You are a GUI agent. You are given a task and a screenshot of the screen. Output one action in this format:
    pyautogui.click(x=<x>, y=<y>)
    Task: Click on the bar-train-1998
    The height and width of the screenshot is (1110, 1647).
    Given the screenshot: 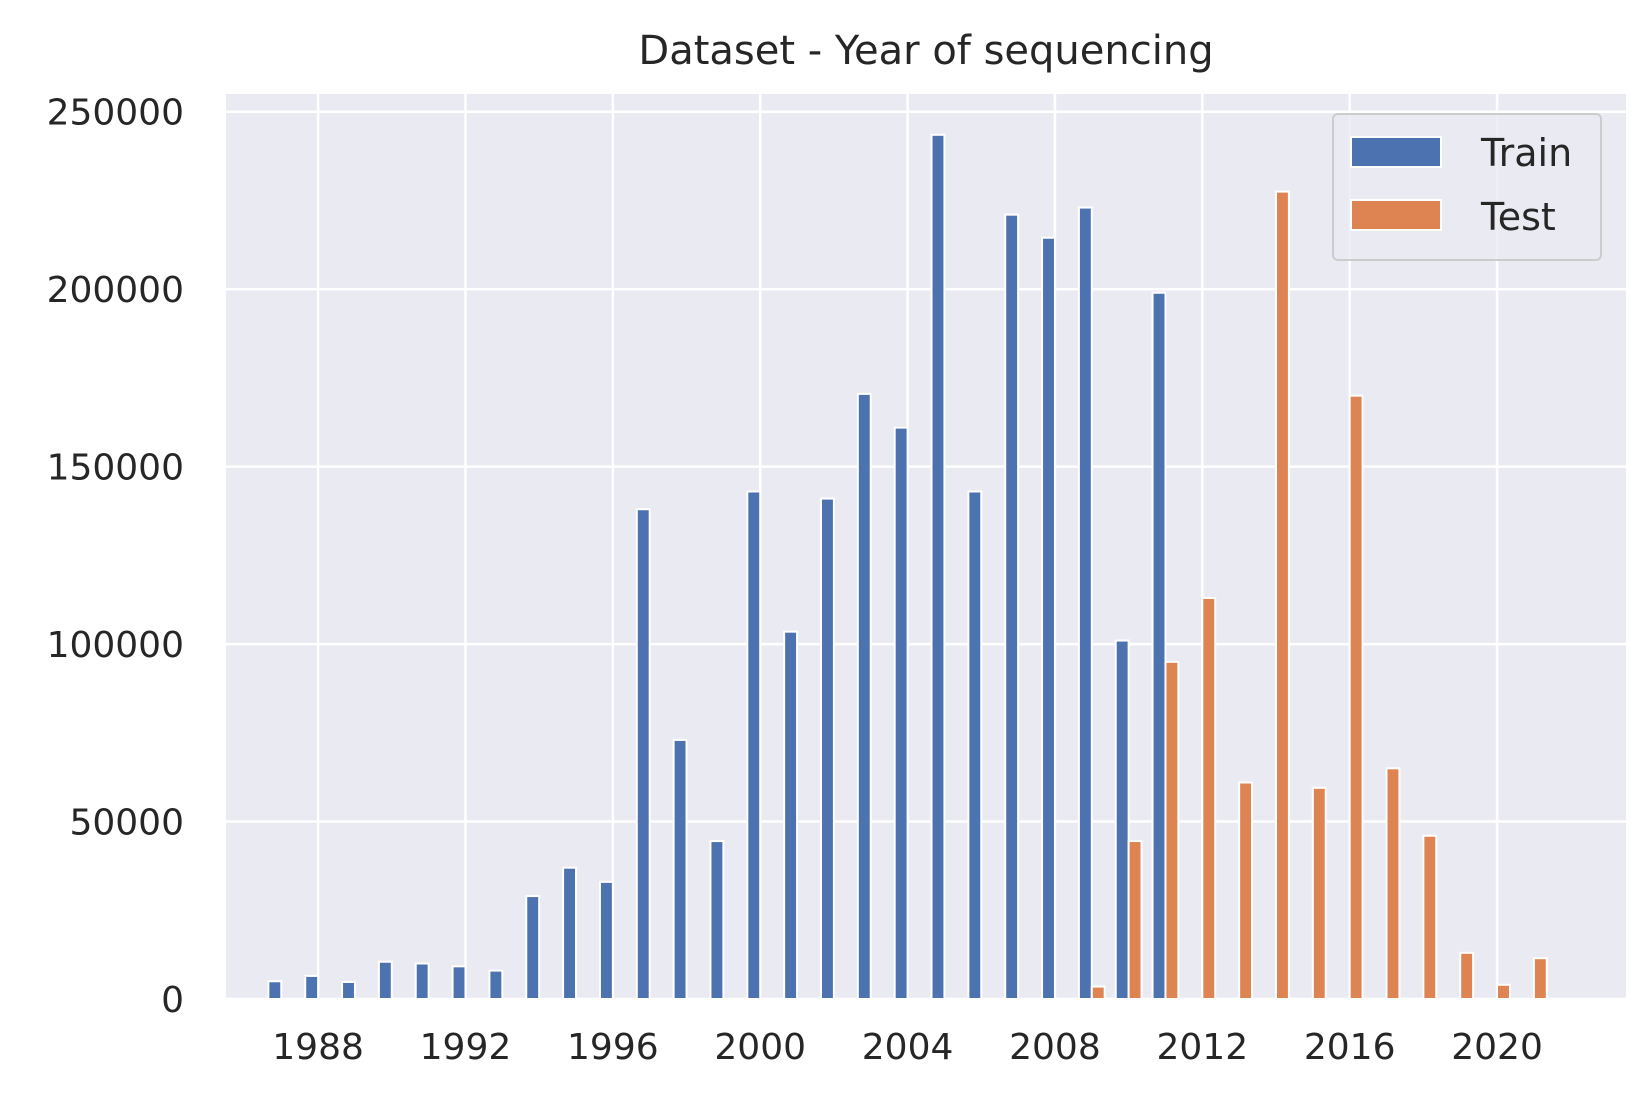 What is the action you would take?
    pyautogui.click(x=680, y=869)
    